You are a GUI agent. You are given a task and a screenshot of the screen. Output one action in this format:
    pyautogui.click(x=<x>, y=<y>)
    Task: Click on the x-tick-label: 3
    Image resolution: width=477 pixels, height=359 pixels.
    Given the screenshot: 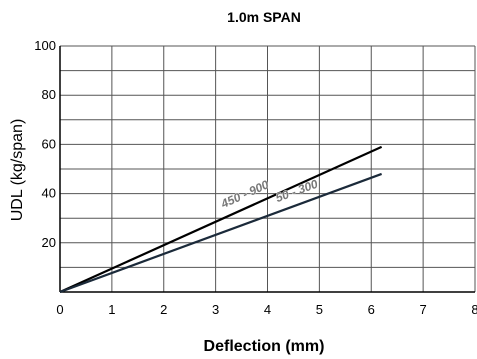 What is the action you would take?
    pyautogui.click(x=215, y=309)
    